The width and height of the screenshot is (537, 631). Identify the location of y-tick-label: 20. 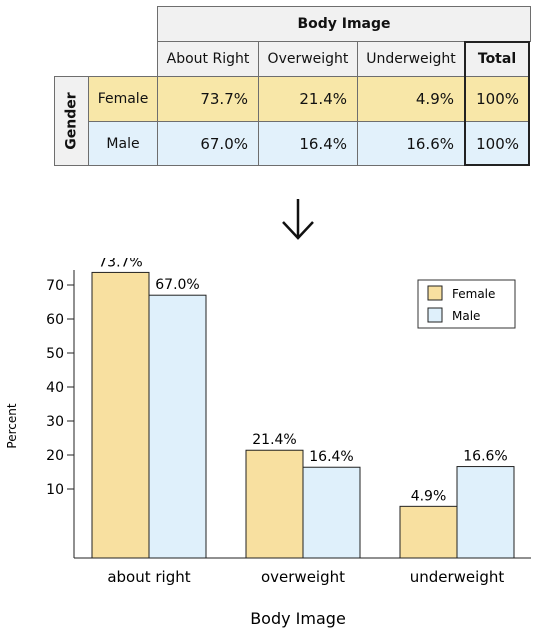
(55, 456).